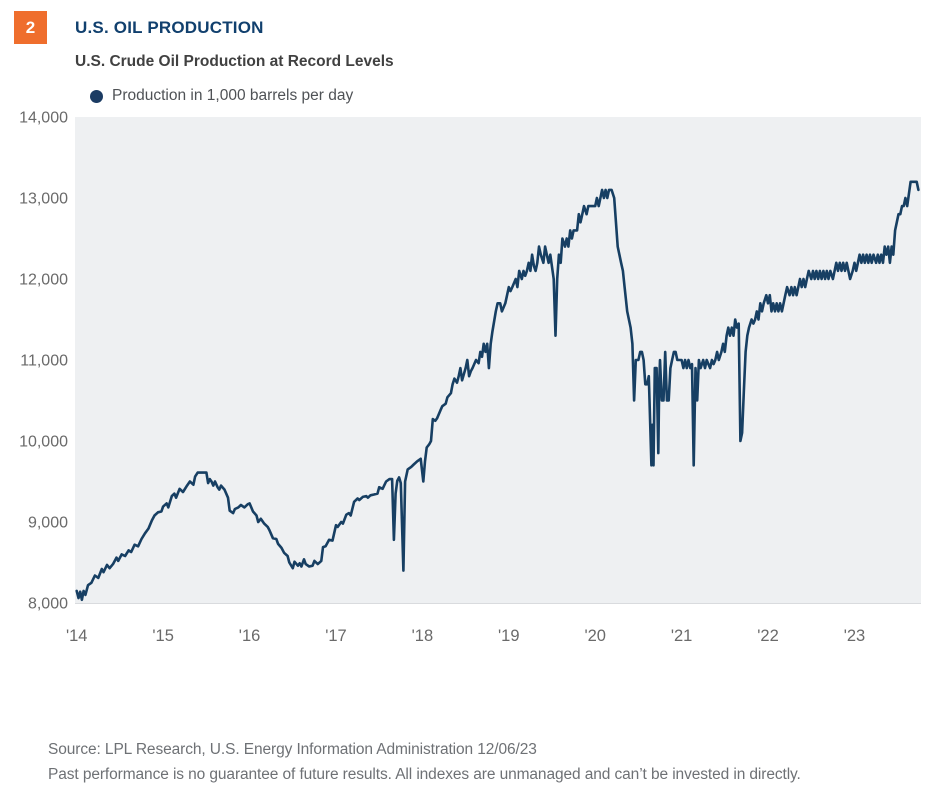 The width and height of the screenshot is (936, 789). What do you see at coordinates (233, 95) in the screenshot?
I see `legend-label: Production in 1,000 barrels per day` at bounding box center [233, 95].